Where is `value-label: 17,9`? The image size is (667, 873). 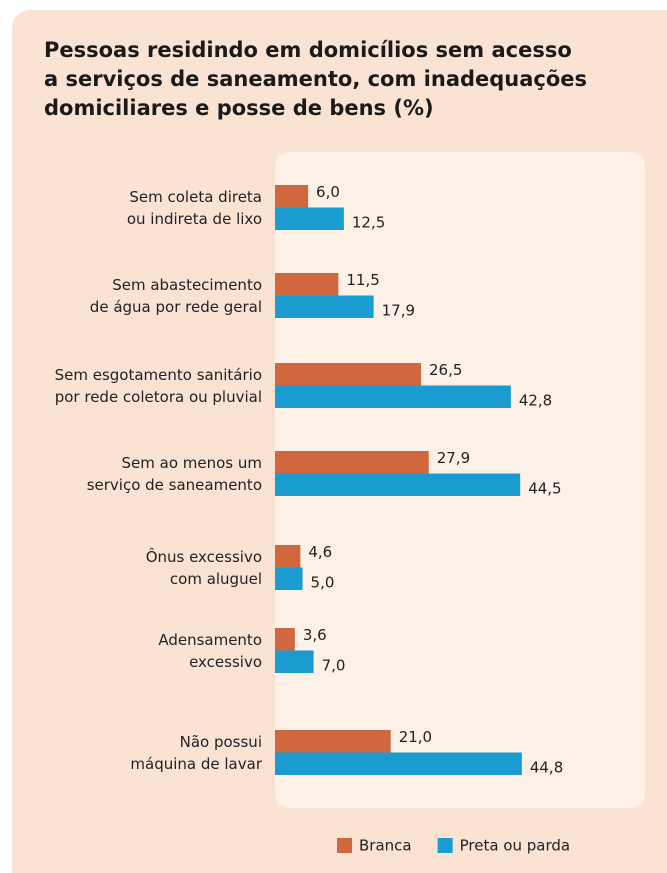 value-label: 17,9 is located at coordinates (398, 310).